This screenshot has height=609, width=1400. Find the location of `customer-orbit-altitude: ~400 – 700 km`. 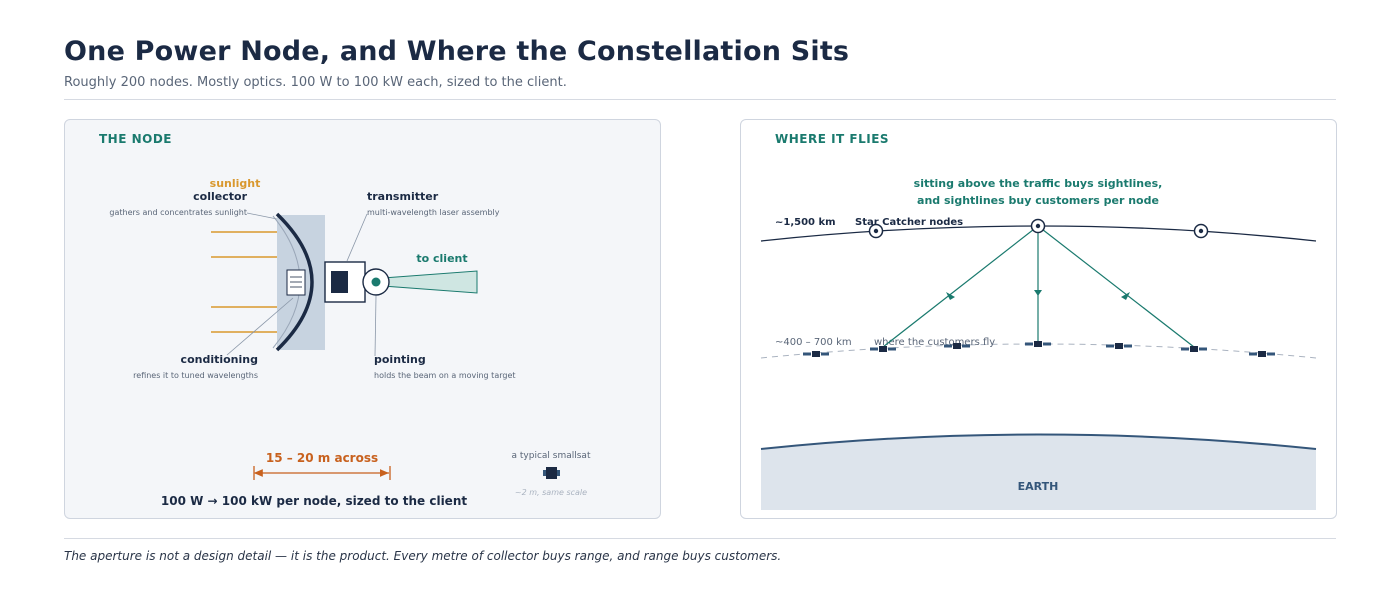

customer-orbit-altitude: ~400 – 700 km is located at coordinates (813, 342).